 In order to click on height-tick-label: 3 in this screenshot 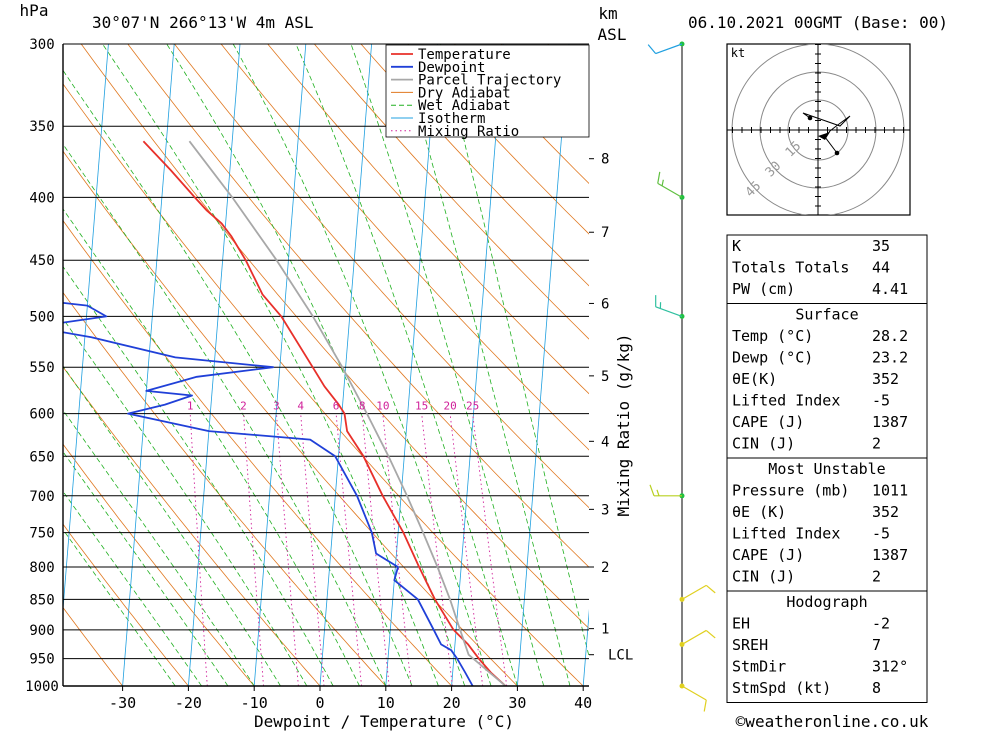, I will do `click(605, 510)`.